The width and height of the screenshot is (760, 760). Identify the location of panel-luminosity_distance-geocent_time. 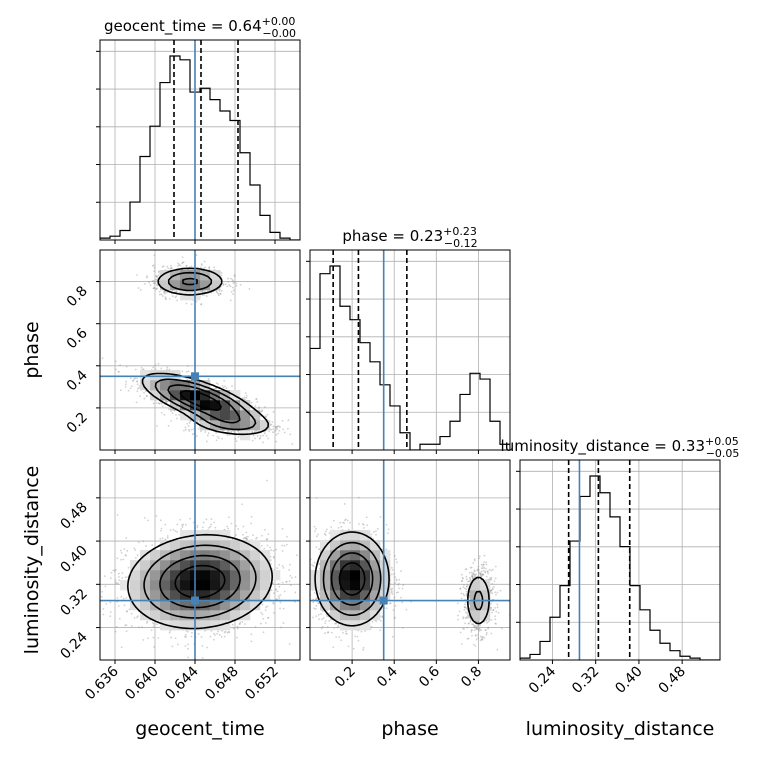
(200, 560).